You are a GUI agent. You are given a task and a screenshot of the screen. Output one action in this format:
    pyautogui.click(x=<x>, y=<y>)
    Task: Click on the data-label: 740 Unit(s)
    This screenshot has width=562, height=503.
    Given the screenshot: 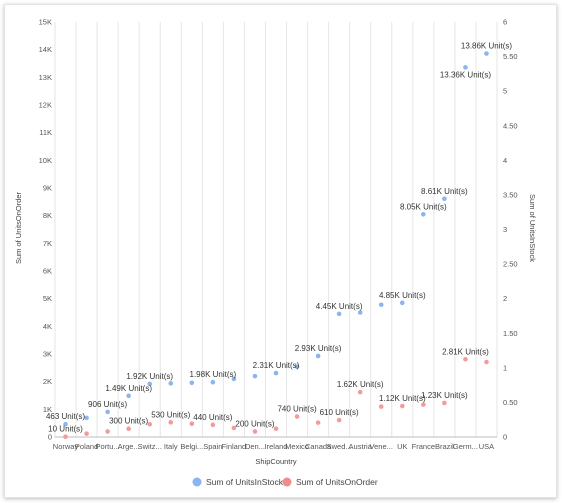 What is the action you would take?
    pyautogui.click(x=296, y=409)
    